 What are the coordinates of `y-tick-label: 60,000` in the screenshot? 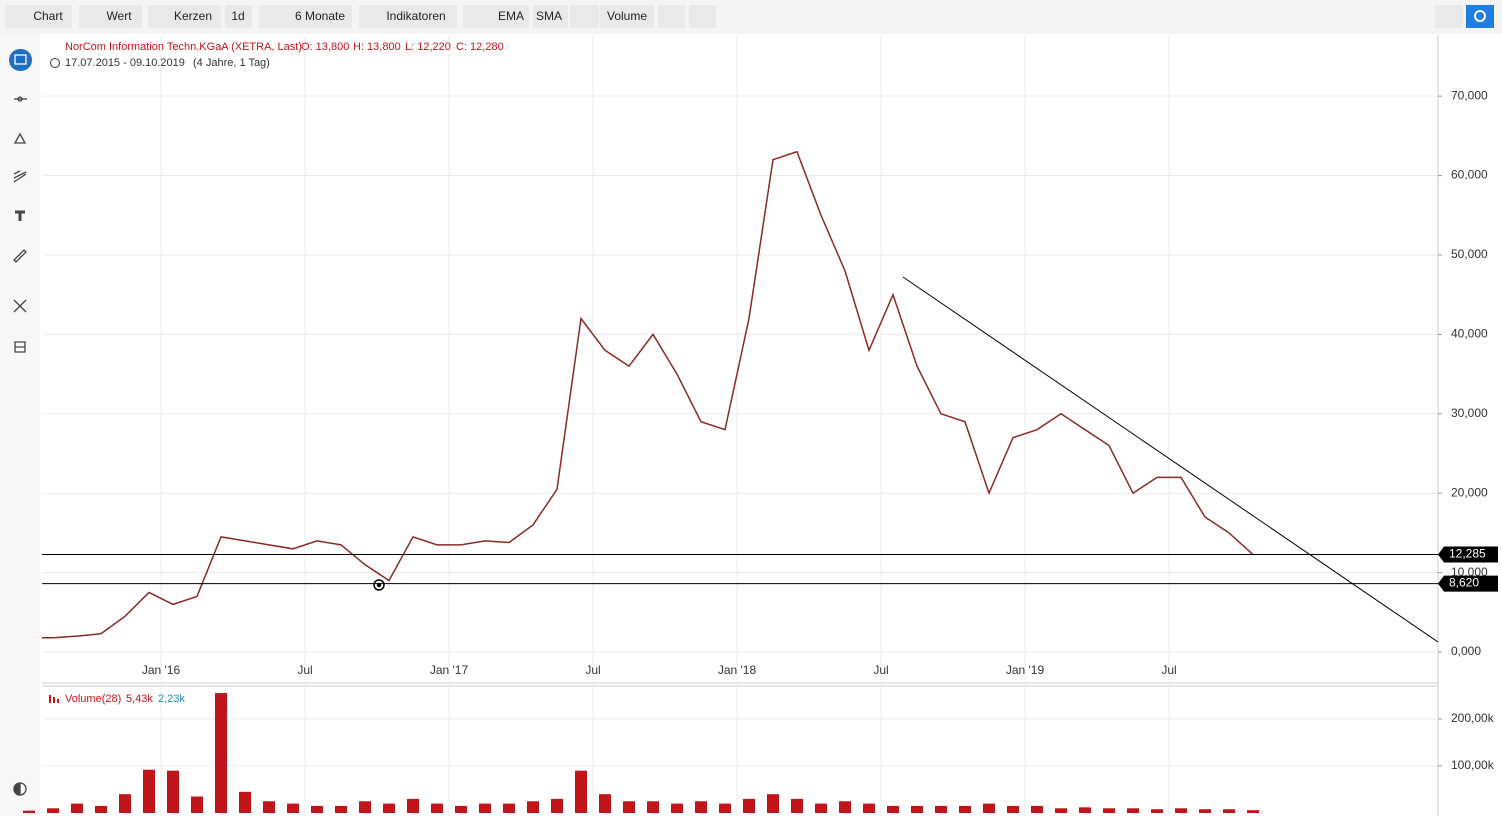 It's located at (1469, 175).